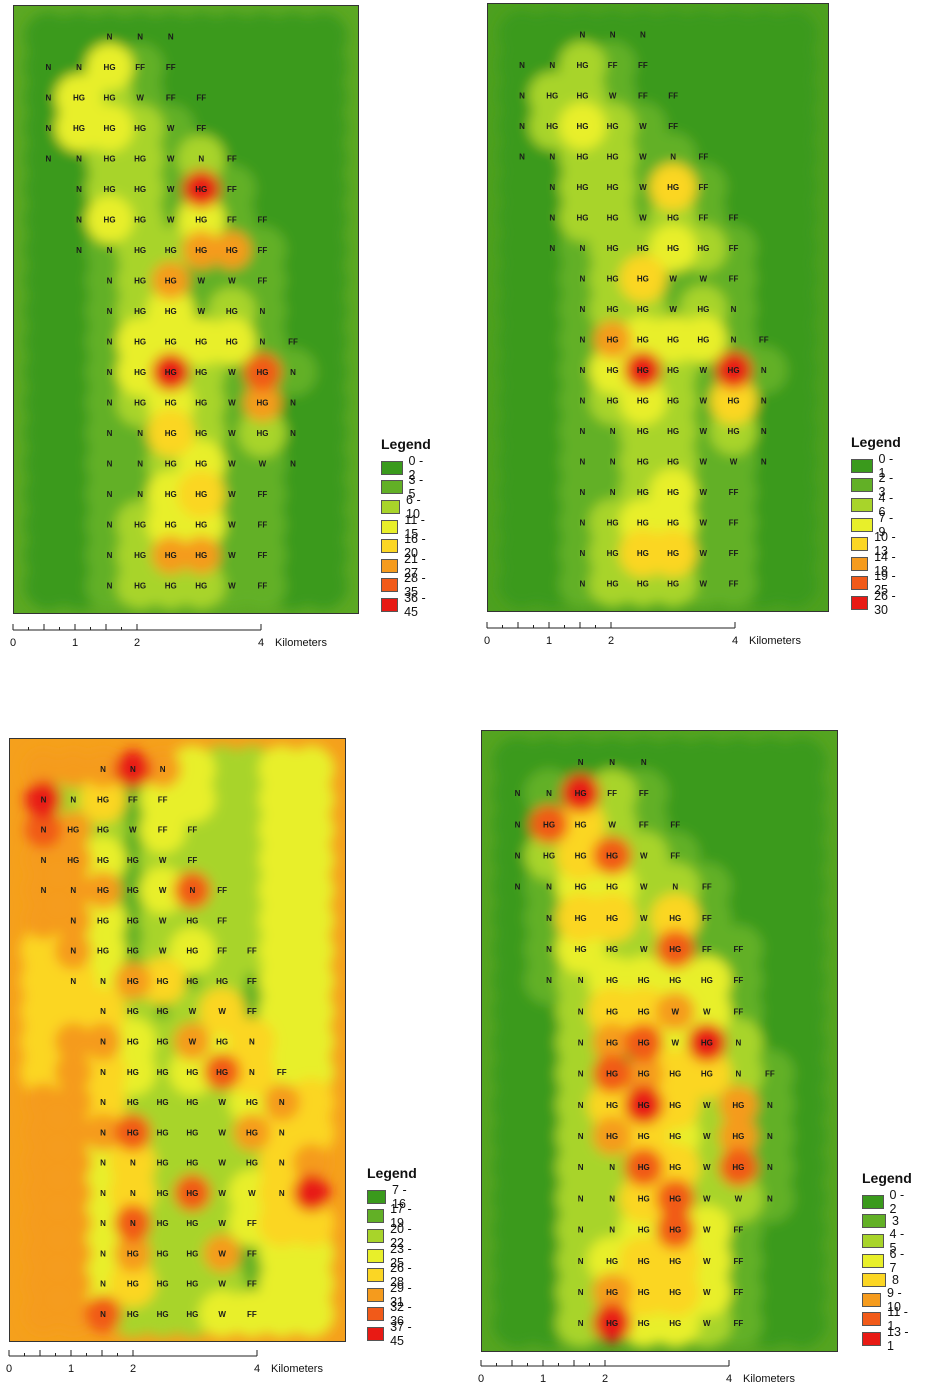 Image resolution: width=929 pixels, height=1395 pixels. Describe the element at coordinates (416, 467) in the screenshot. I see `legend-label: 0 - 2` at that location.